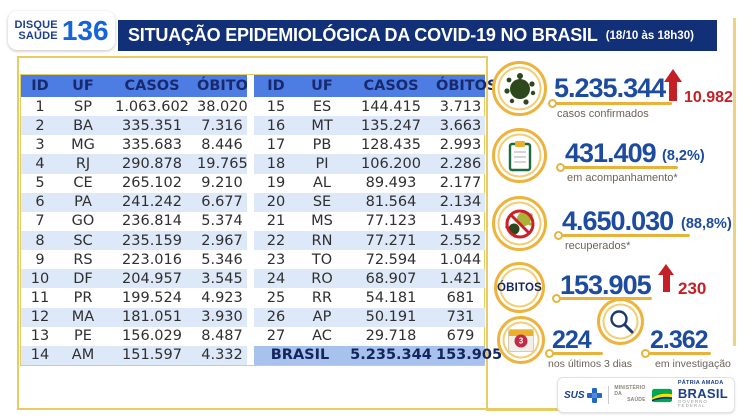  What do you see at coordinates (692, 403) in the screenshot?
I see `brand-sub-label: GOVERNO FEDERAL` at bounding box center [692, 403].